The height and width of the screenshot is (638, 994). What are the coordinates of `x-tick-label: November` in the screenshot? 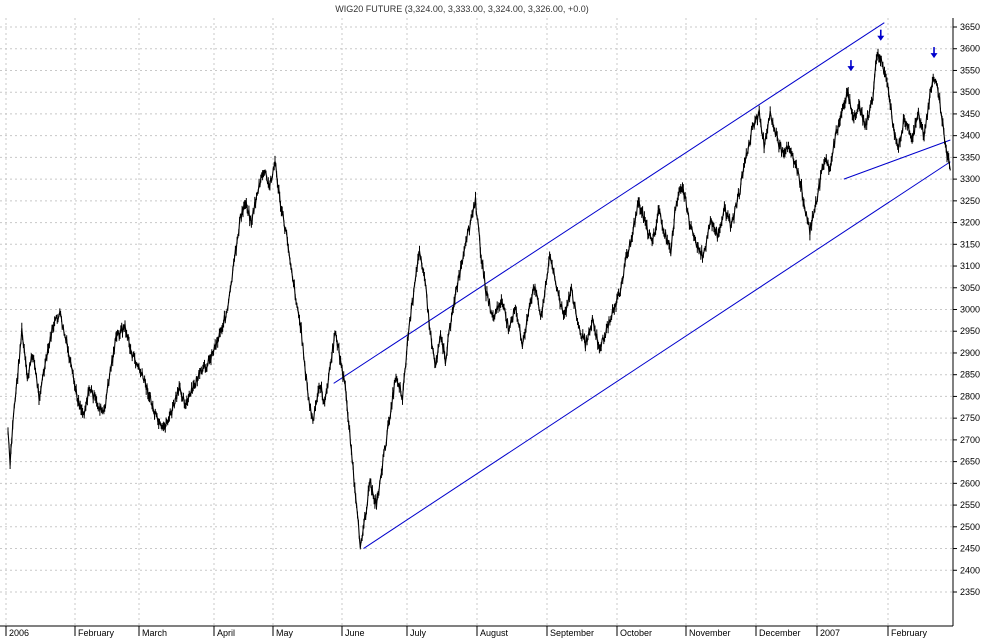 It's located at (710, 633).